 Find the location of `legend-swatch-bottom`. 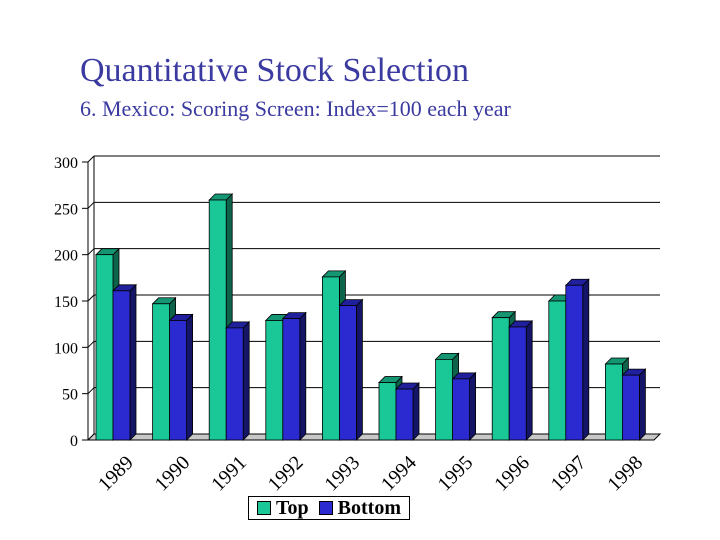

legend-swatch-bottom is located at coordinates (325, 508).